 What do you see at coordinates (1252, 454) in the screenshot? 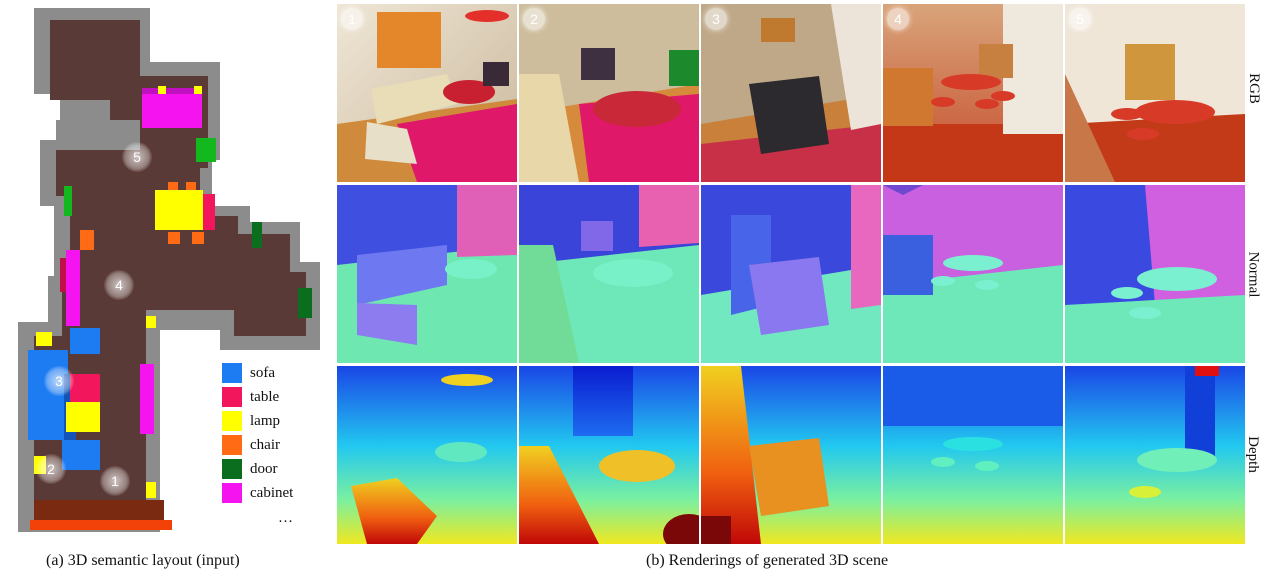
I see `row-label-depth: Depth` at bounding box center [1252, 454].